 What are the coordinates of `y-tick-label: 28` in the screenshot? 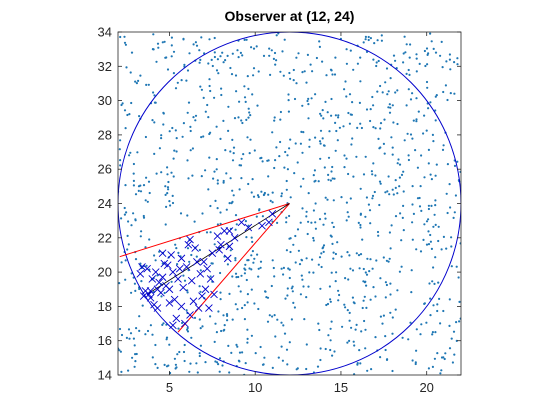 It's located at (105, 134).